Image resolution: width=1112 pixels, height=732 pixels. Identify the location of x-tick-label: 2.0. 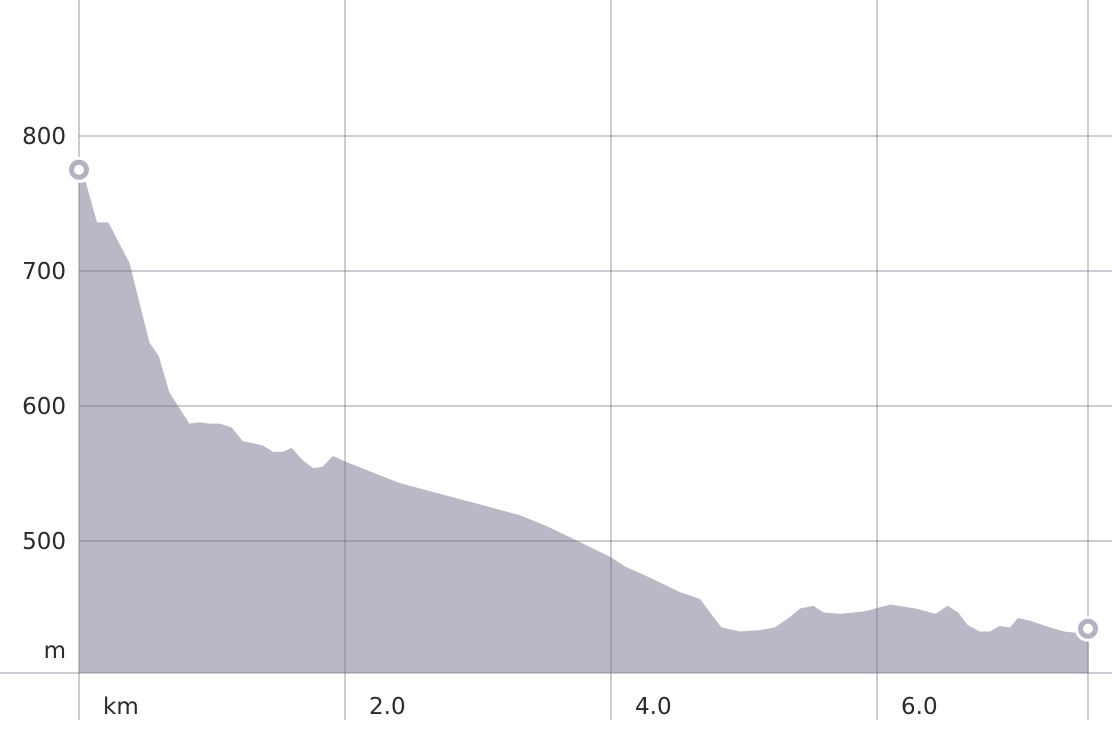
(387, 707).